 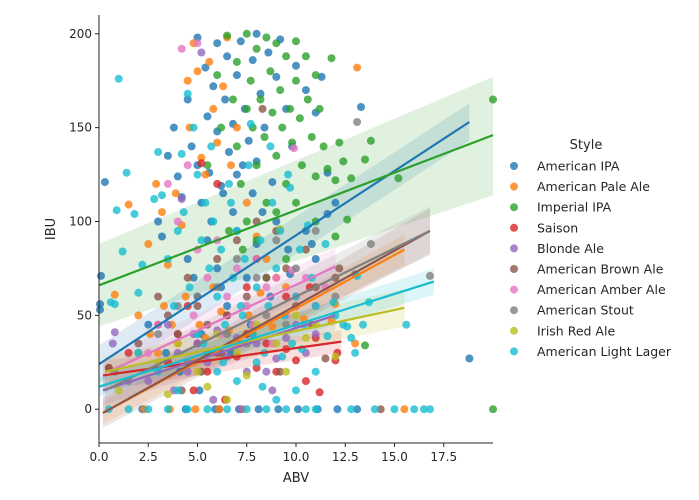 I want to click on legend-label-american-pale-ale: American Pale Ale, so click(x=593, y=186).